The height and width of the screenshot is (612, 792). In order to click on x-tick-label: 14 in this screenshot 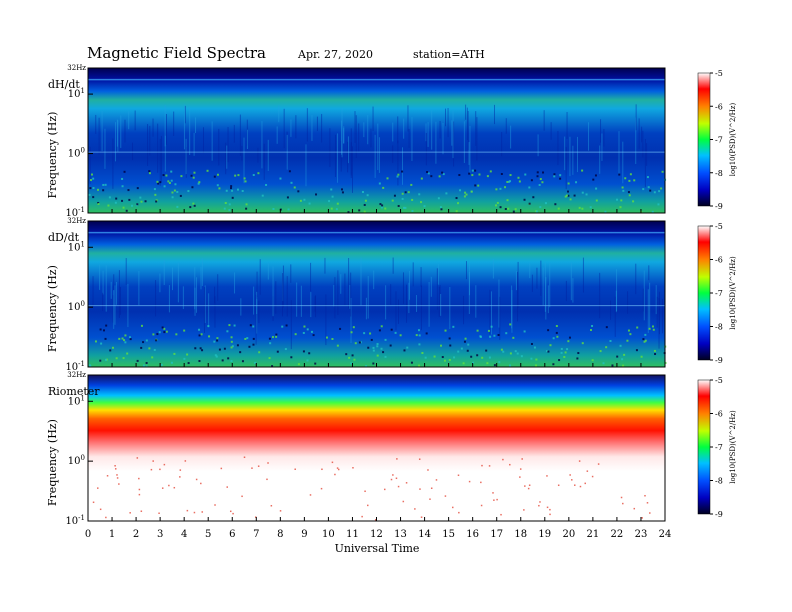, I will do `click(424, 534)`.